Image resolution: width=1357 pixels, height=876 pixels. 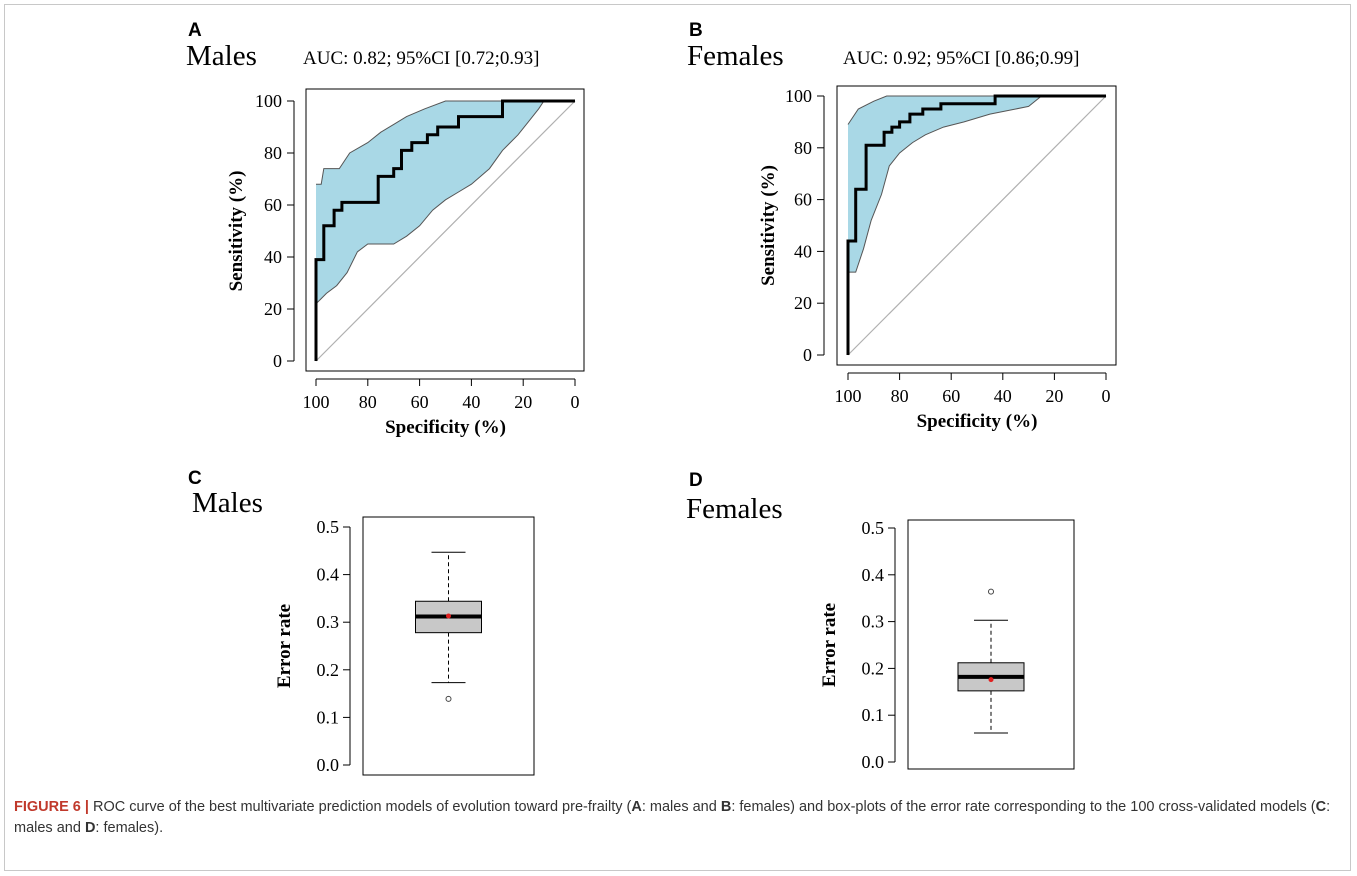 I want to click on panel-heading-d: Females, so click(x=734, y=509).